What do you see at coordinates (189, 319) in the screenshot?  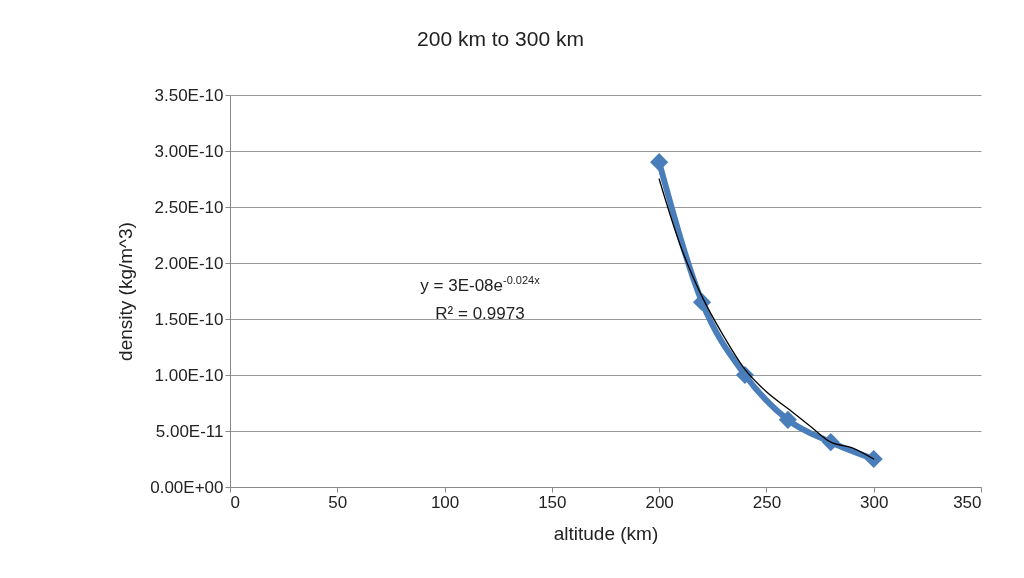 I see `y-tick-label: 1.50E-10` at bounding box center [189, 319].